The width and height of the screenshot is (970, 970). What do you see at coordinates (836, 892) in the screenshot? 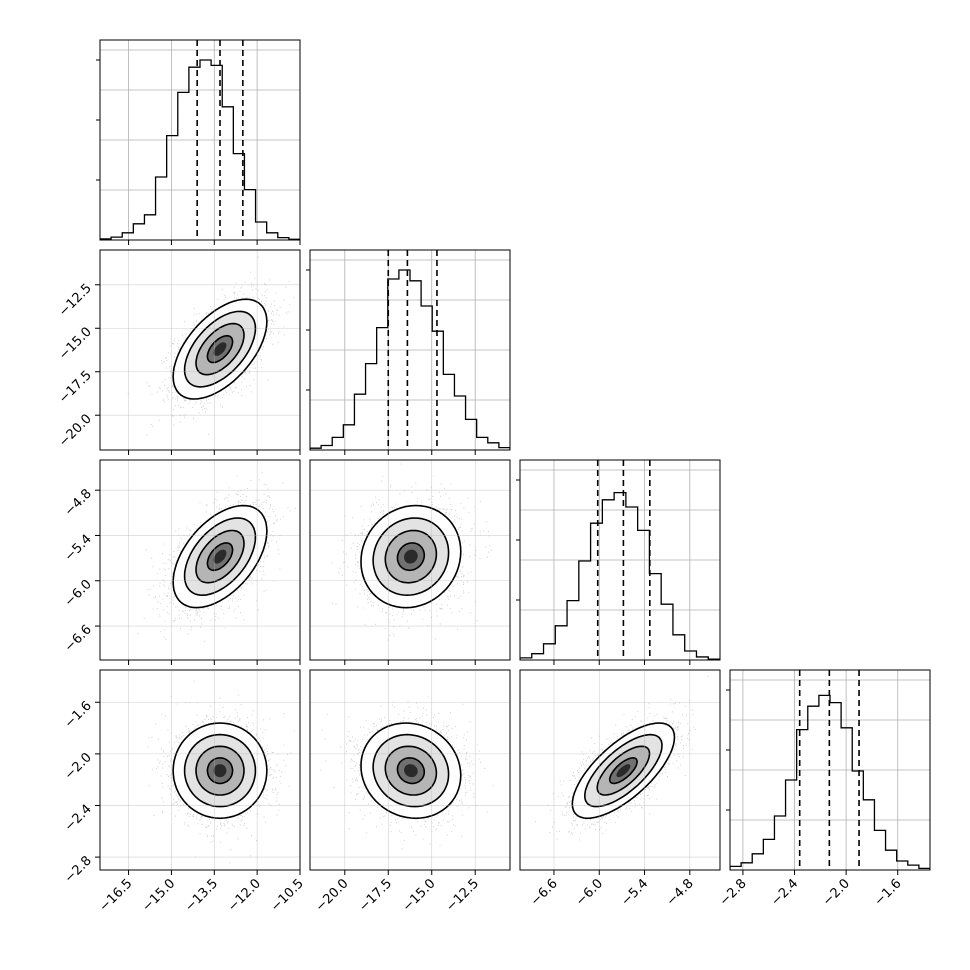
I see `xtick-label-3-2: −2.0` at bounding box center [836, 892].